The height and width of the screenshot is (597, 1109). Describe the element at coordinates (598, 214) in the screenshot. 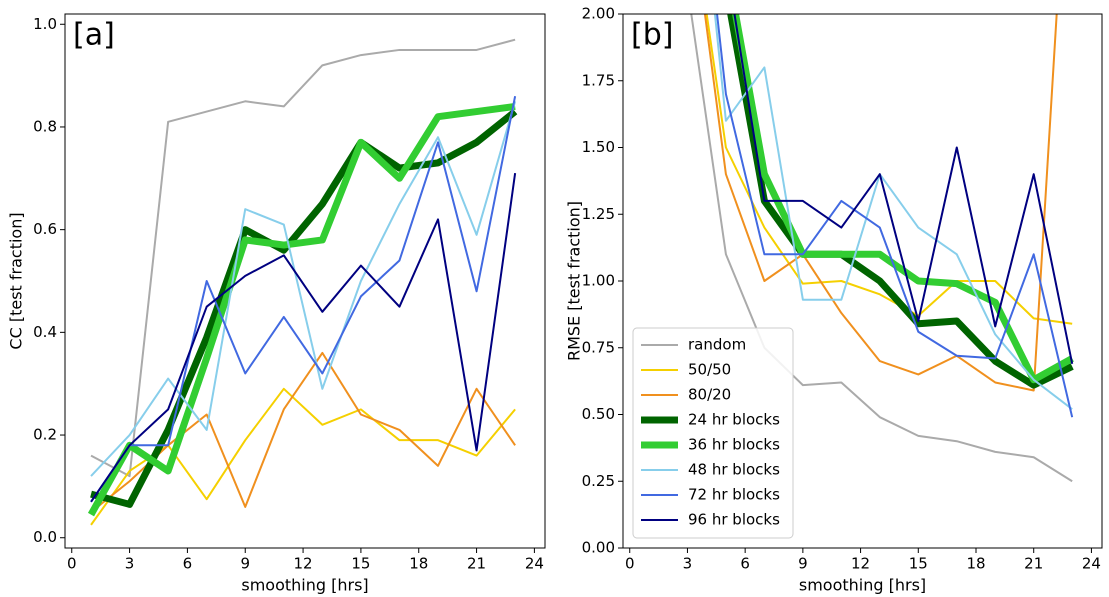

I see `y-tick-label: 1.25` at that location.